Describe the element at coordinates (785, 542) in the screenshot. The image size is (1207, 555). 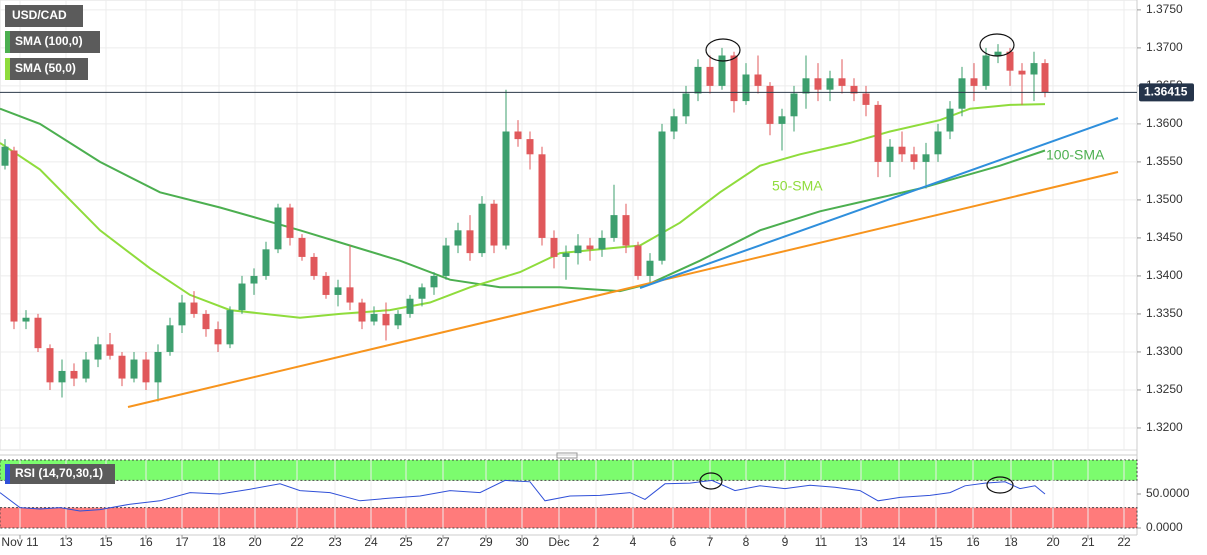
I see `x-tick-label: 9` at that location.